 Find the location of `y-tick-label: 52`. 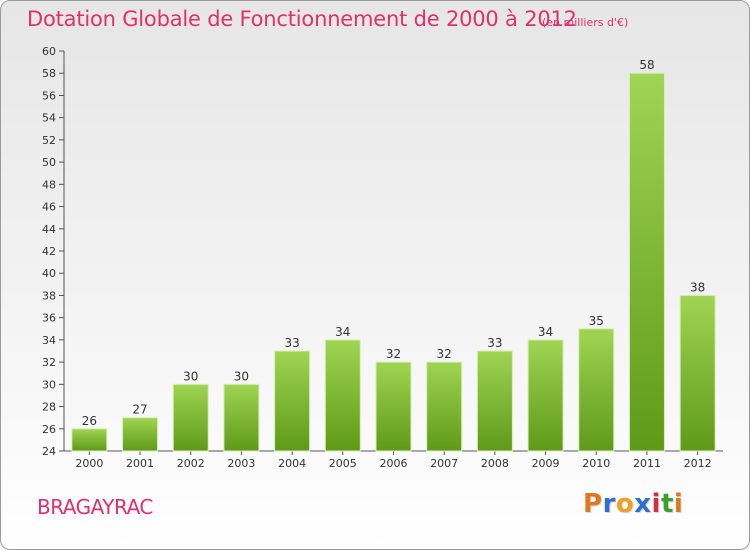

y-tick-label: 52 is located at coordinates (49, 140).